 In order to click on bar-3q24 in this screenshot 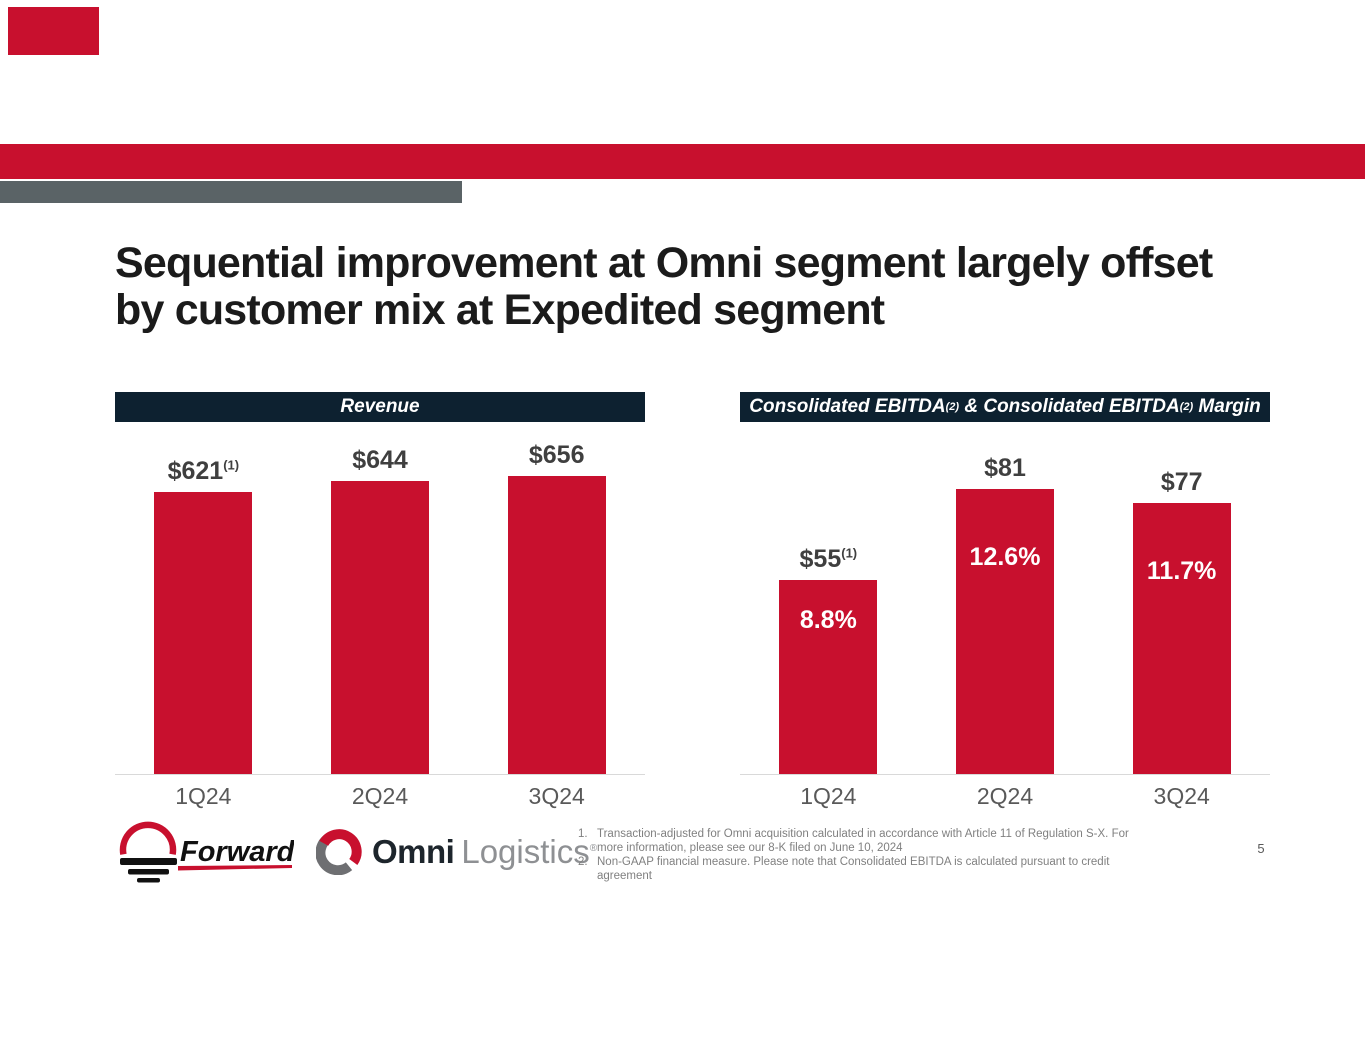, I will do `click(556, 625)`.